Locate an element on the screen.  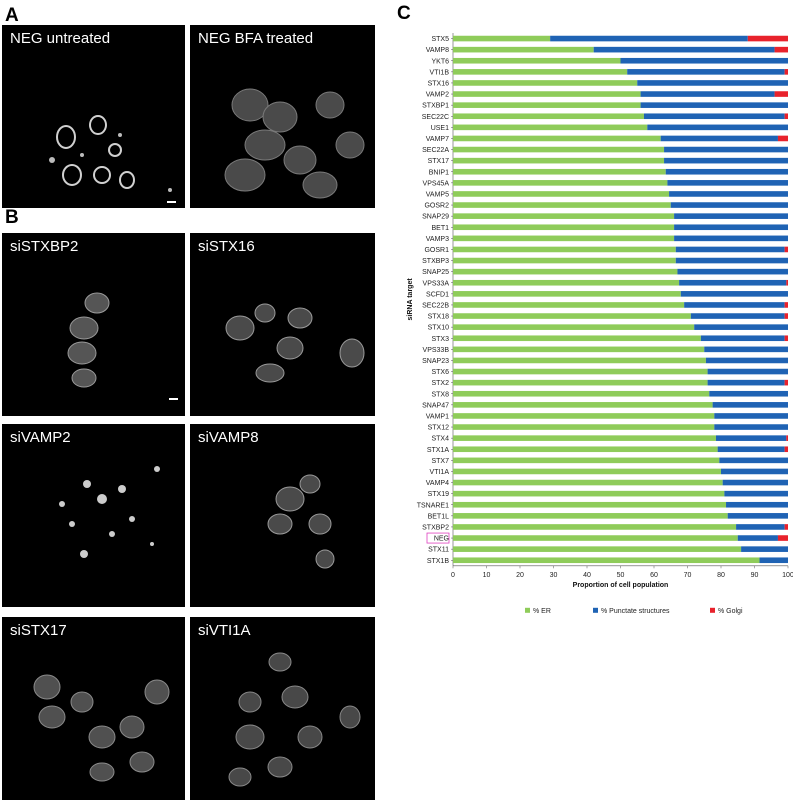
y-tick-label: VTI1B is located at coordinates (440, 72).